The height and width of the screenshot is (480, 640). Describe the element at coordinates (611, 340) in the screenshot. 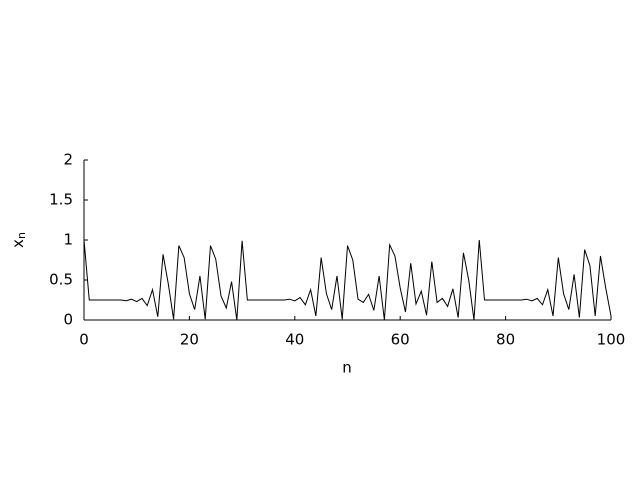

I see `x-tick-label: 100` at that location.